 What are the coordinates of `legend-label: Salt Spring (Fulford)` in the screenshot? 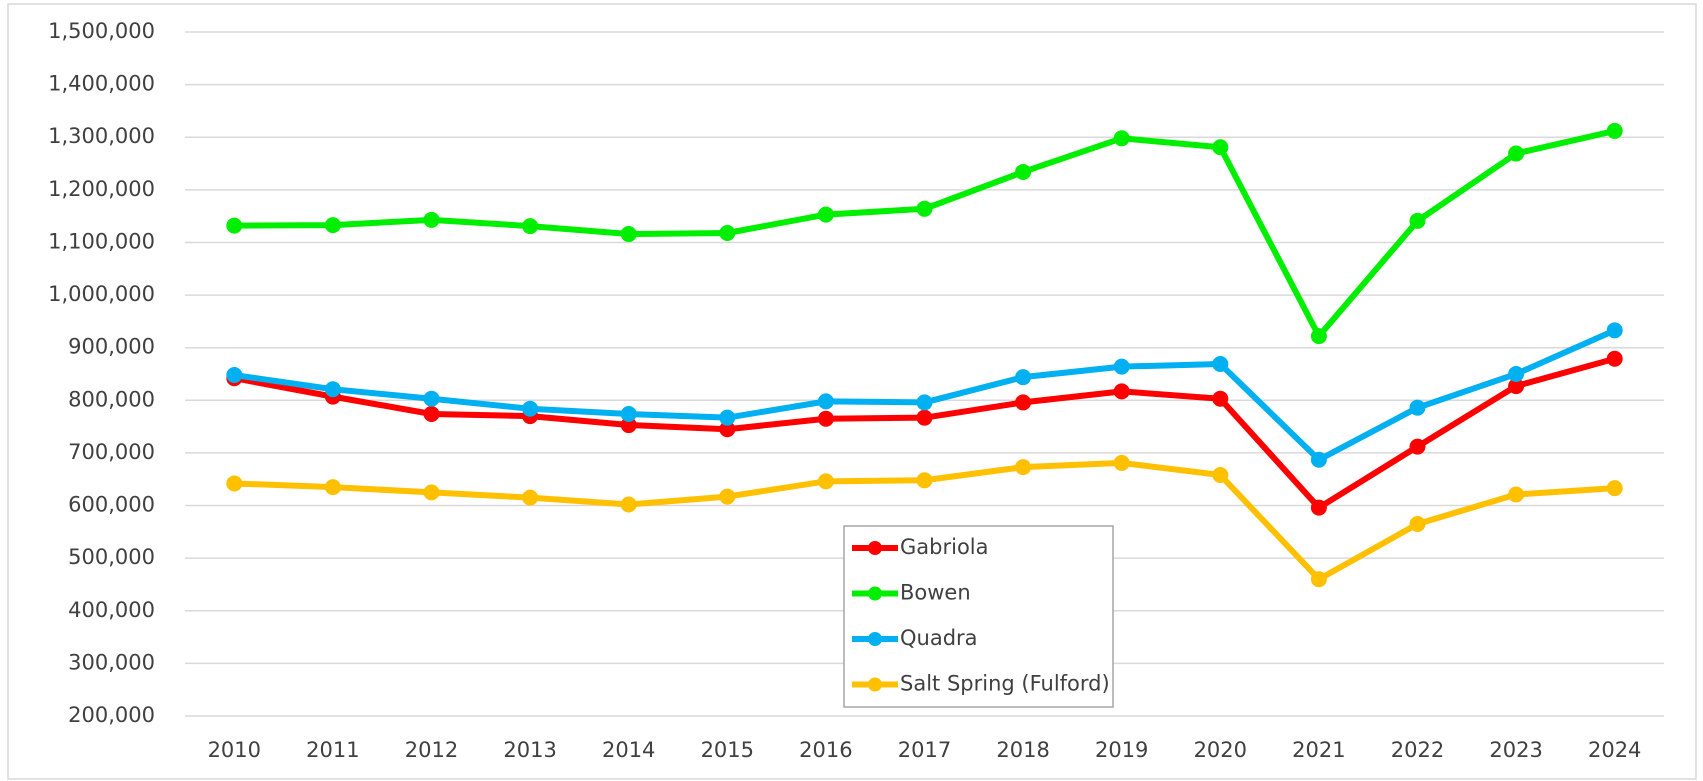 It's located at (1005, 684).